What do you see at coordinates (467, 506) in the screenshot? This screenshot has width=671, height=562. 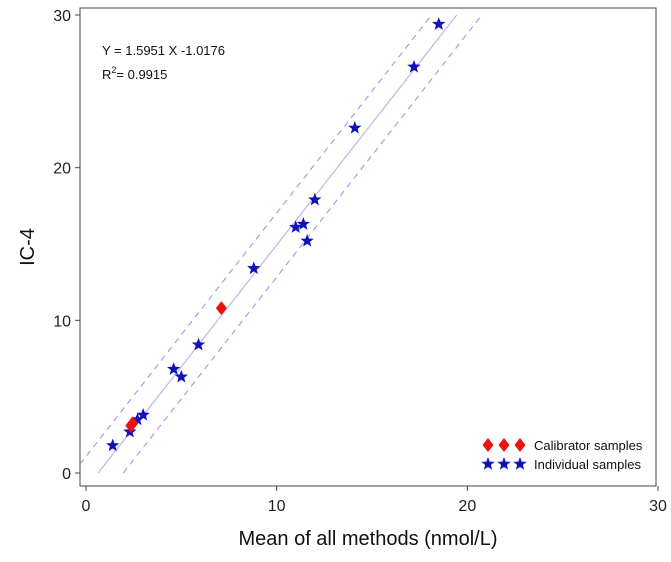 I see `x-tick-label: 20` at bounding box center [467, 506].